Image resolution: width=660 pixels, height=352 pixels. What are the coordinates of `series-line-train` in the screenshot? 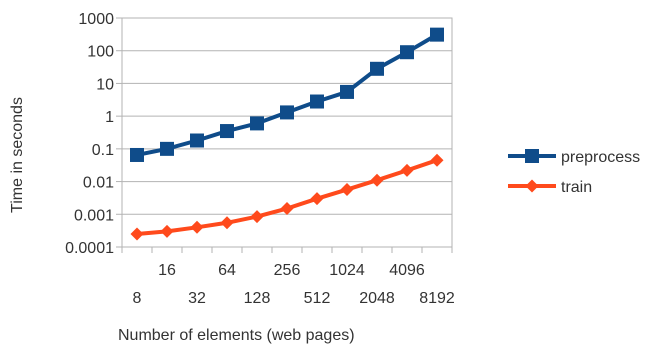 It's located at (287, 197).